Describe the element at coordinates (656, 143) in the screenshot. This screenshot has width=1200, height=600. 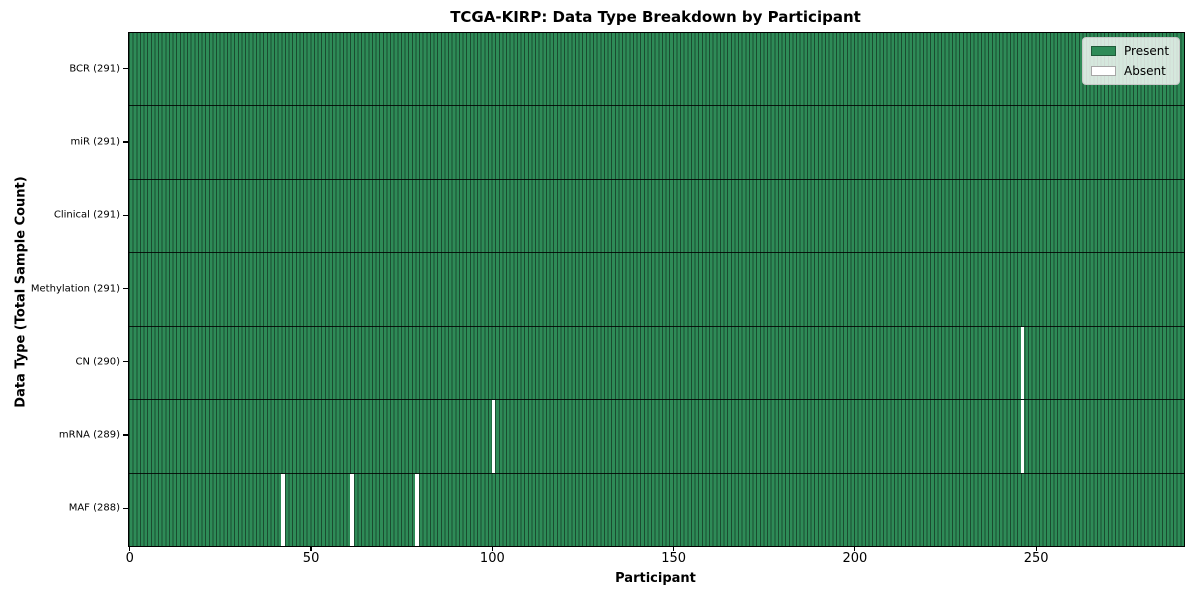
I see `heatmap-row-miR` at that location.